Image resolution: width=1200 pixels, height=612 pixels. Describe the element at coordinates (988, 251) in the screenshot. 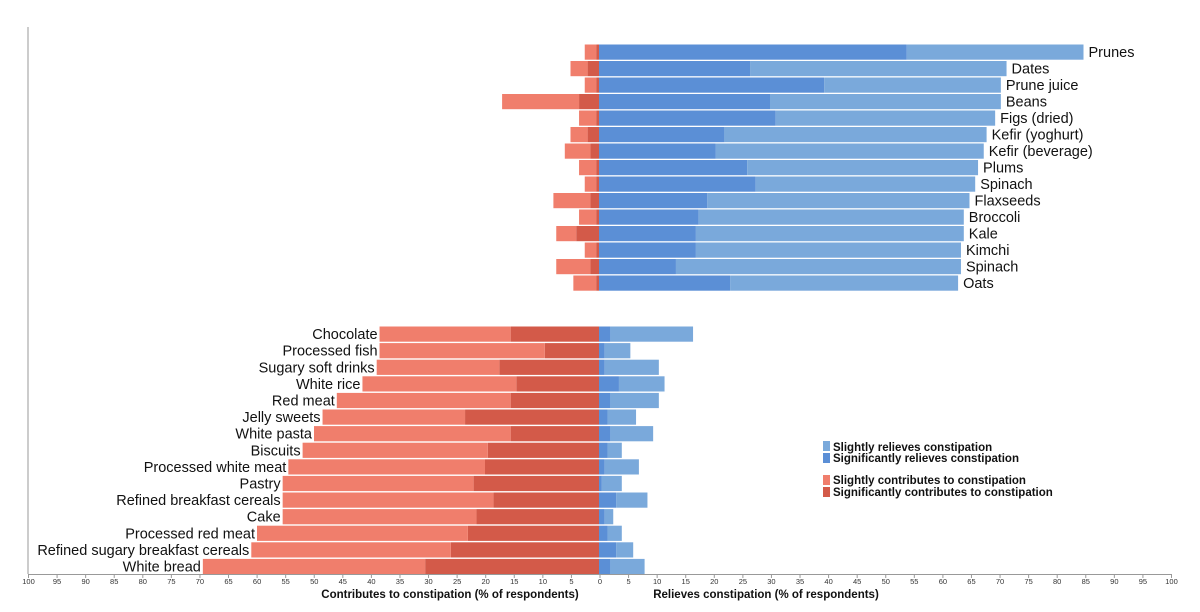

I see `category-label-kimchi: Kimchi` at that location.